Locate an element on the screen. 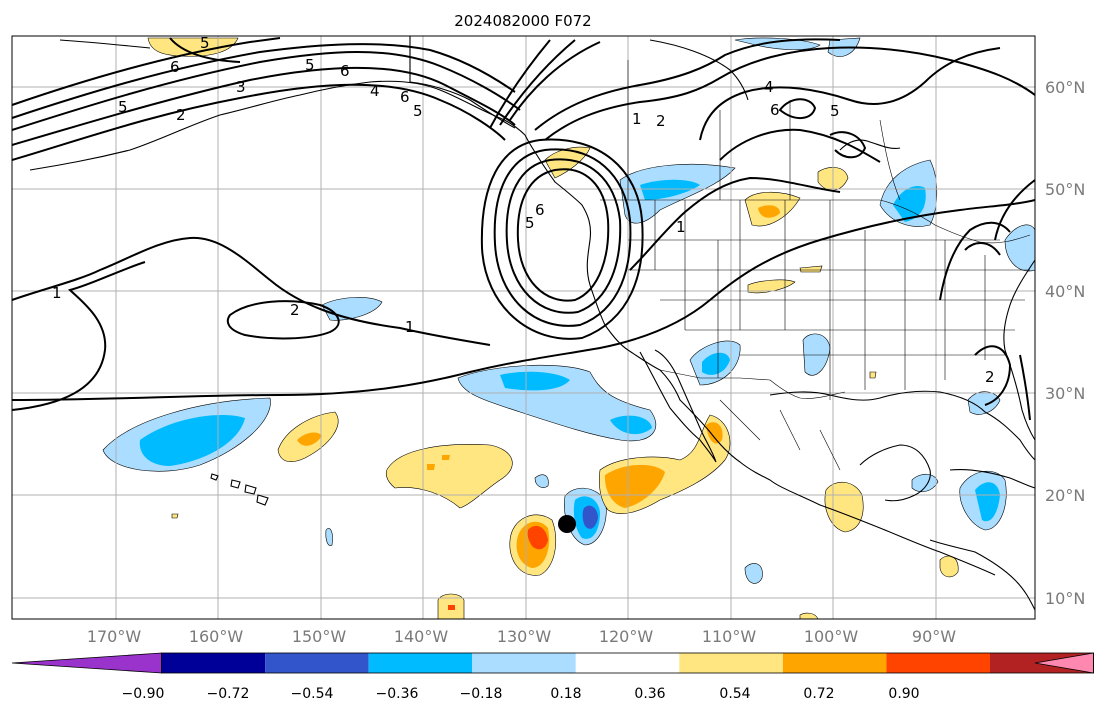 This screenshot has height=712, width=1105. border-us-mexico is located at coordinates (752, 384).